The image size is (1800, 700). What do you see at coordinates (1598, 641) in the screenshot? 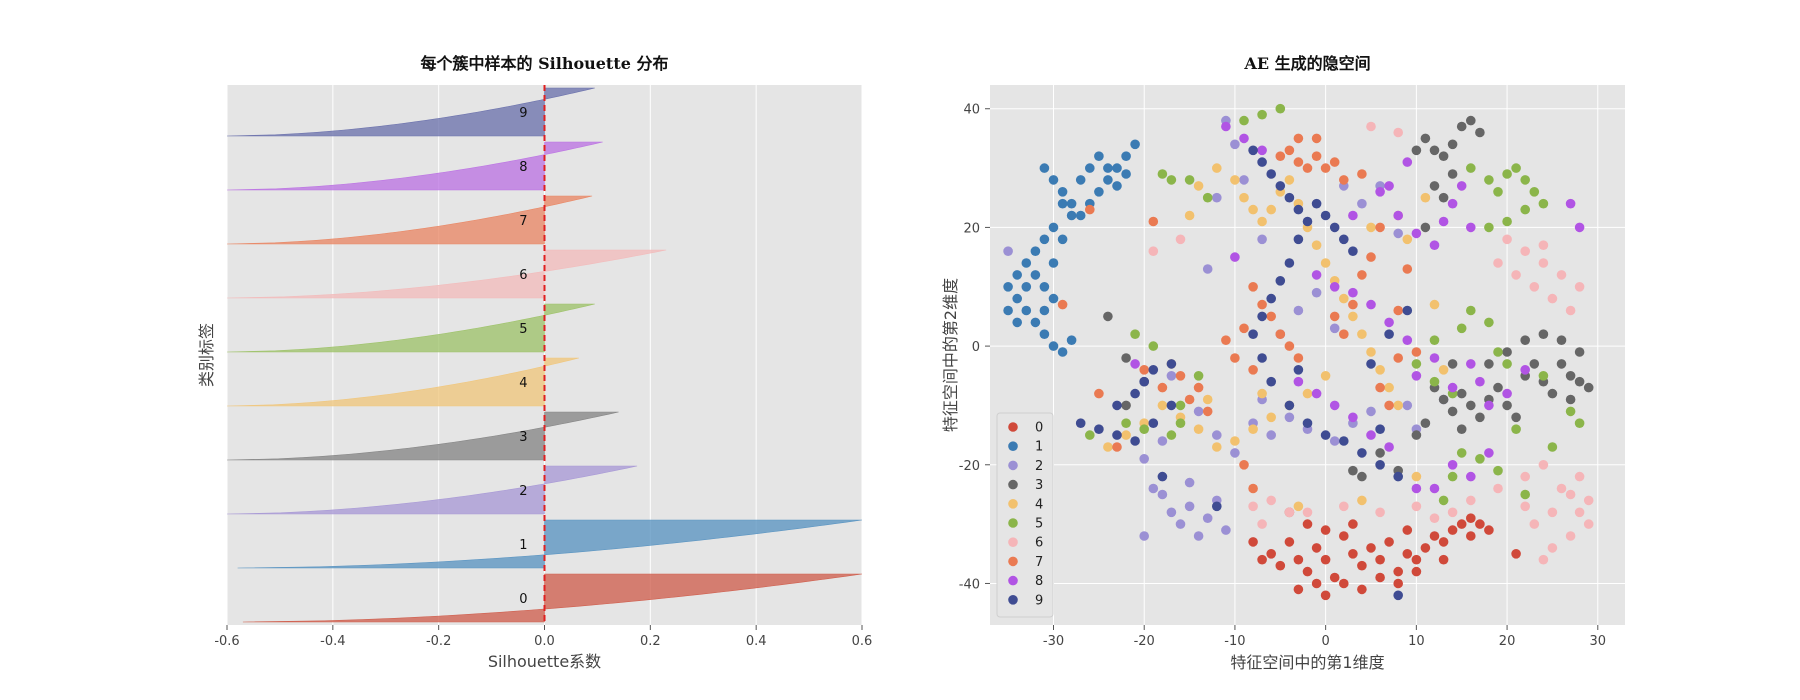
I see `latent-x-tick-label: 30` at bounding box center [1598, 641].